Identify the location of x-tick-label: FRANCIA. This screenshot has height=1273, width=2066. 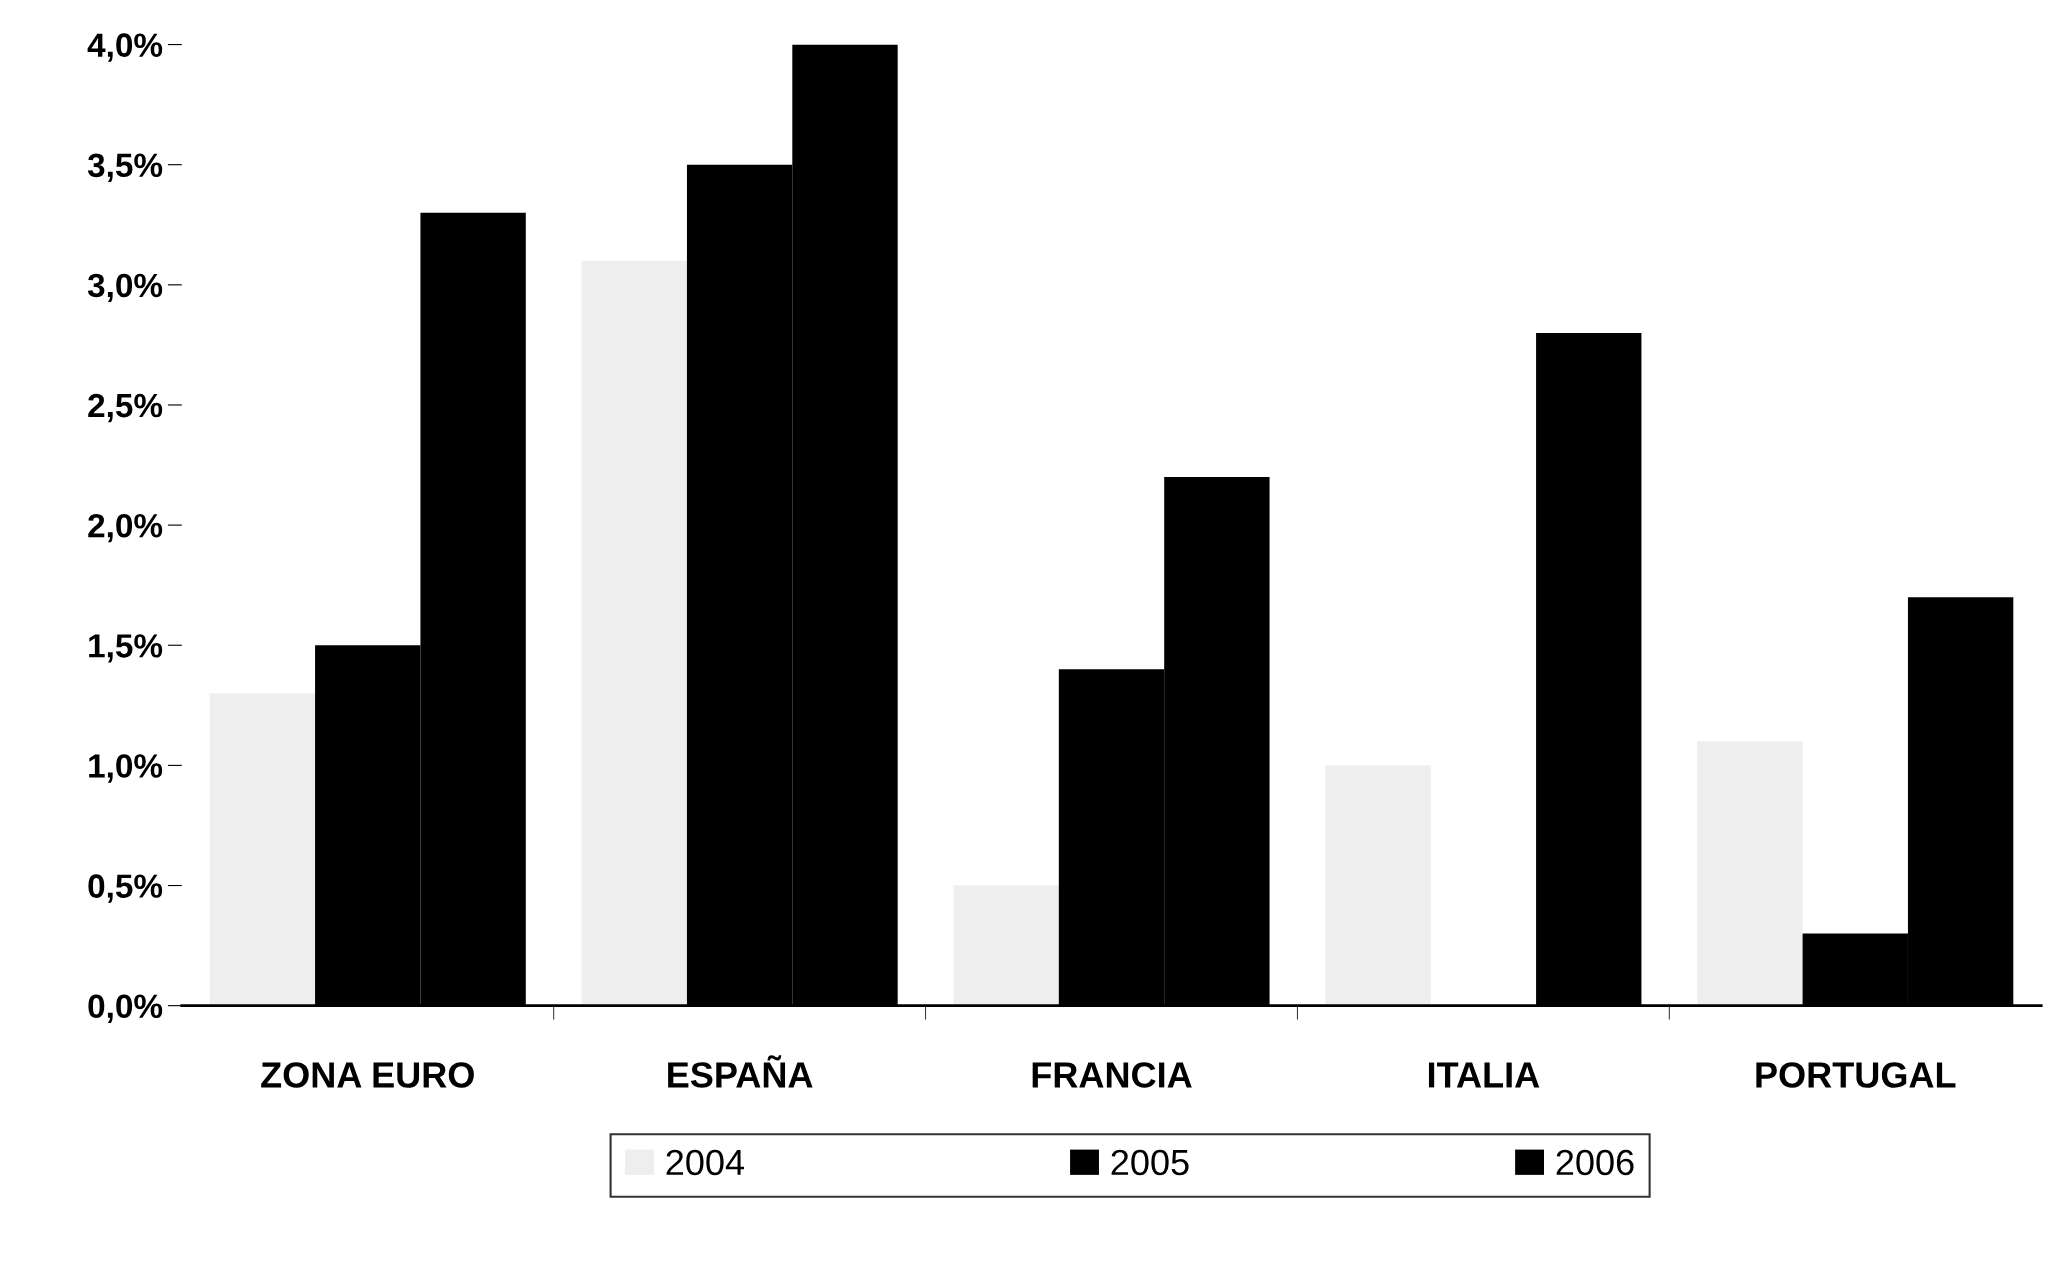
(1112, 1075).